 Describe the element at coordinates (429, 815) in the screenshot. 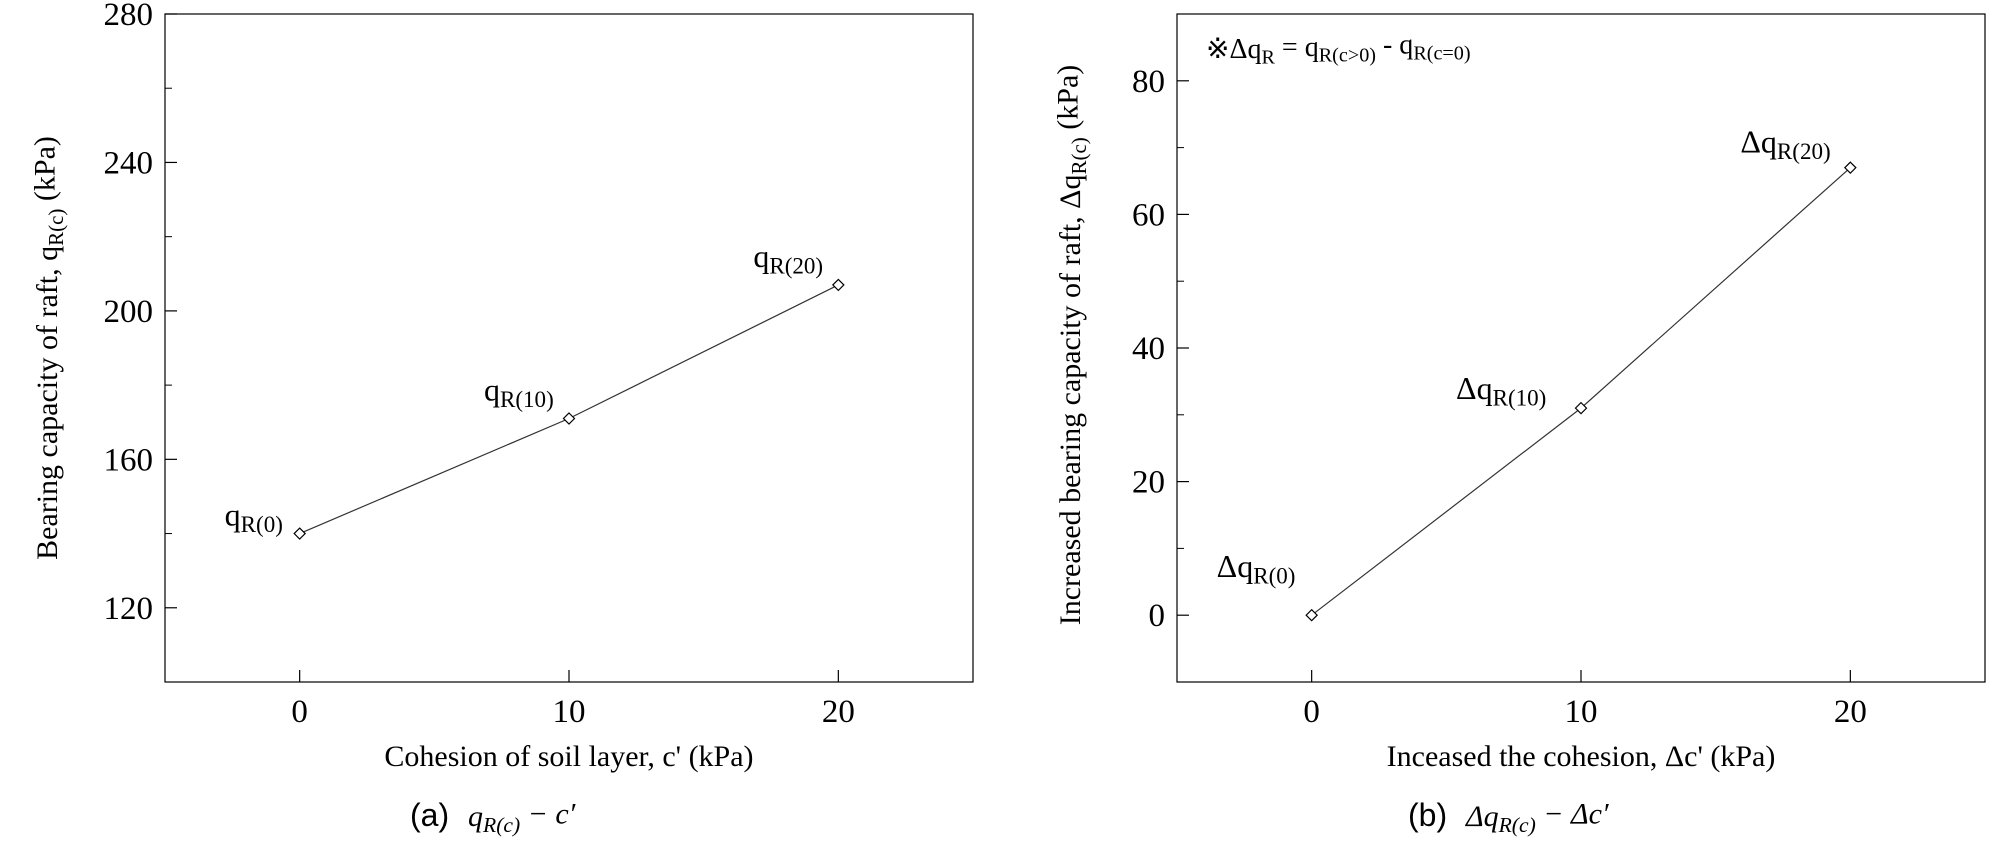

I see `caption-label-a: (a)` at that location.